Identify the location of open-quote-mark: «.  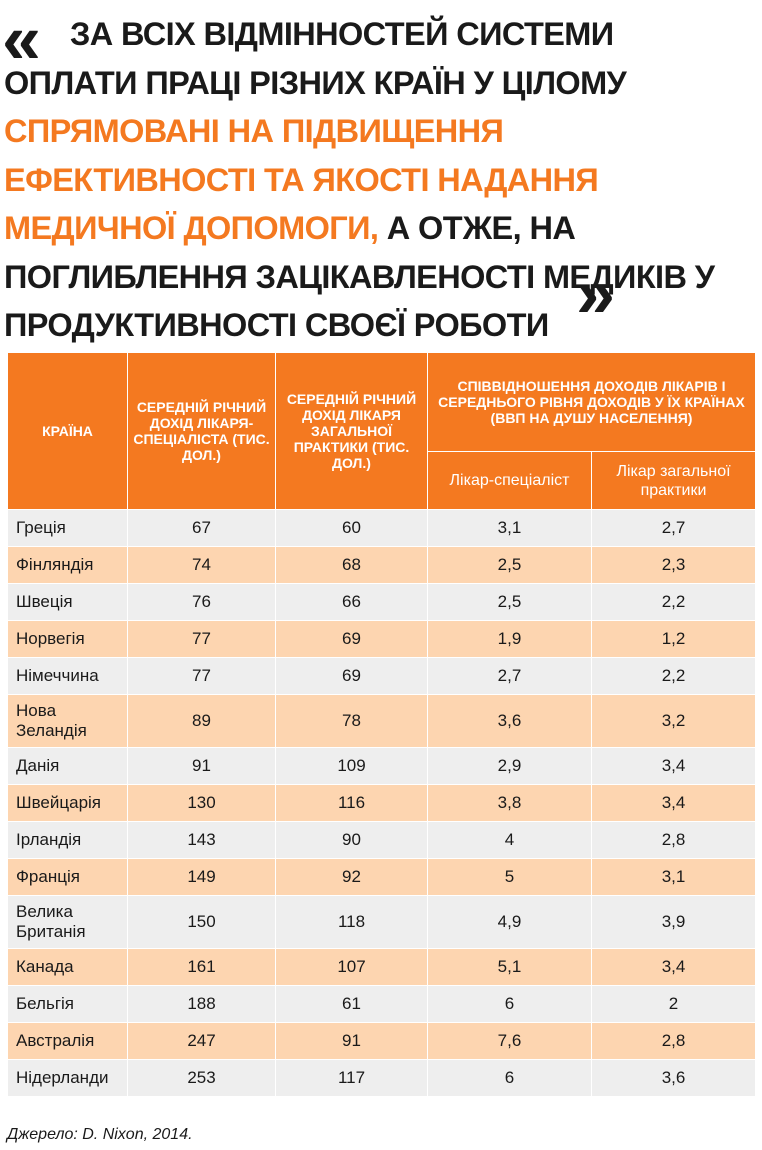
(21, 39).